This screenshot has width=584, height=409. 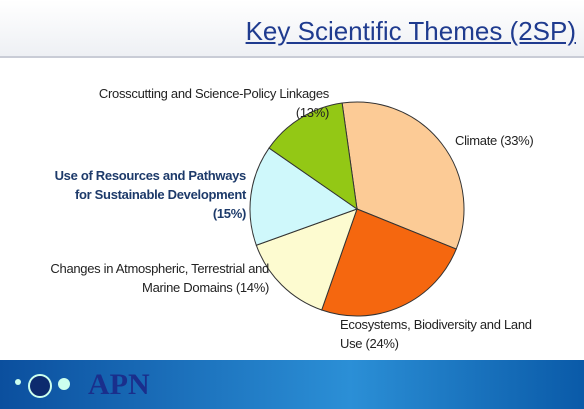 I want to click on logo-icon, so click(x=42, y=386).